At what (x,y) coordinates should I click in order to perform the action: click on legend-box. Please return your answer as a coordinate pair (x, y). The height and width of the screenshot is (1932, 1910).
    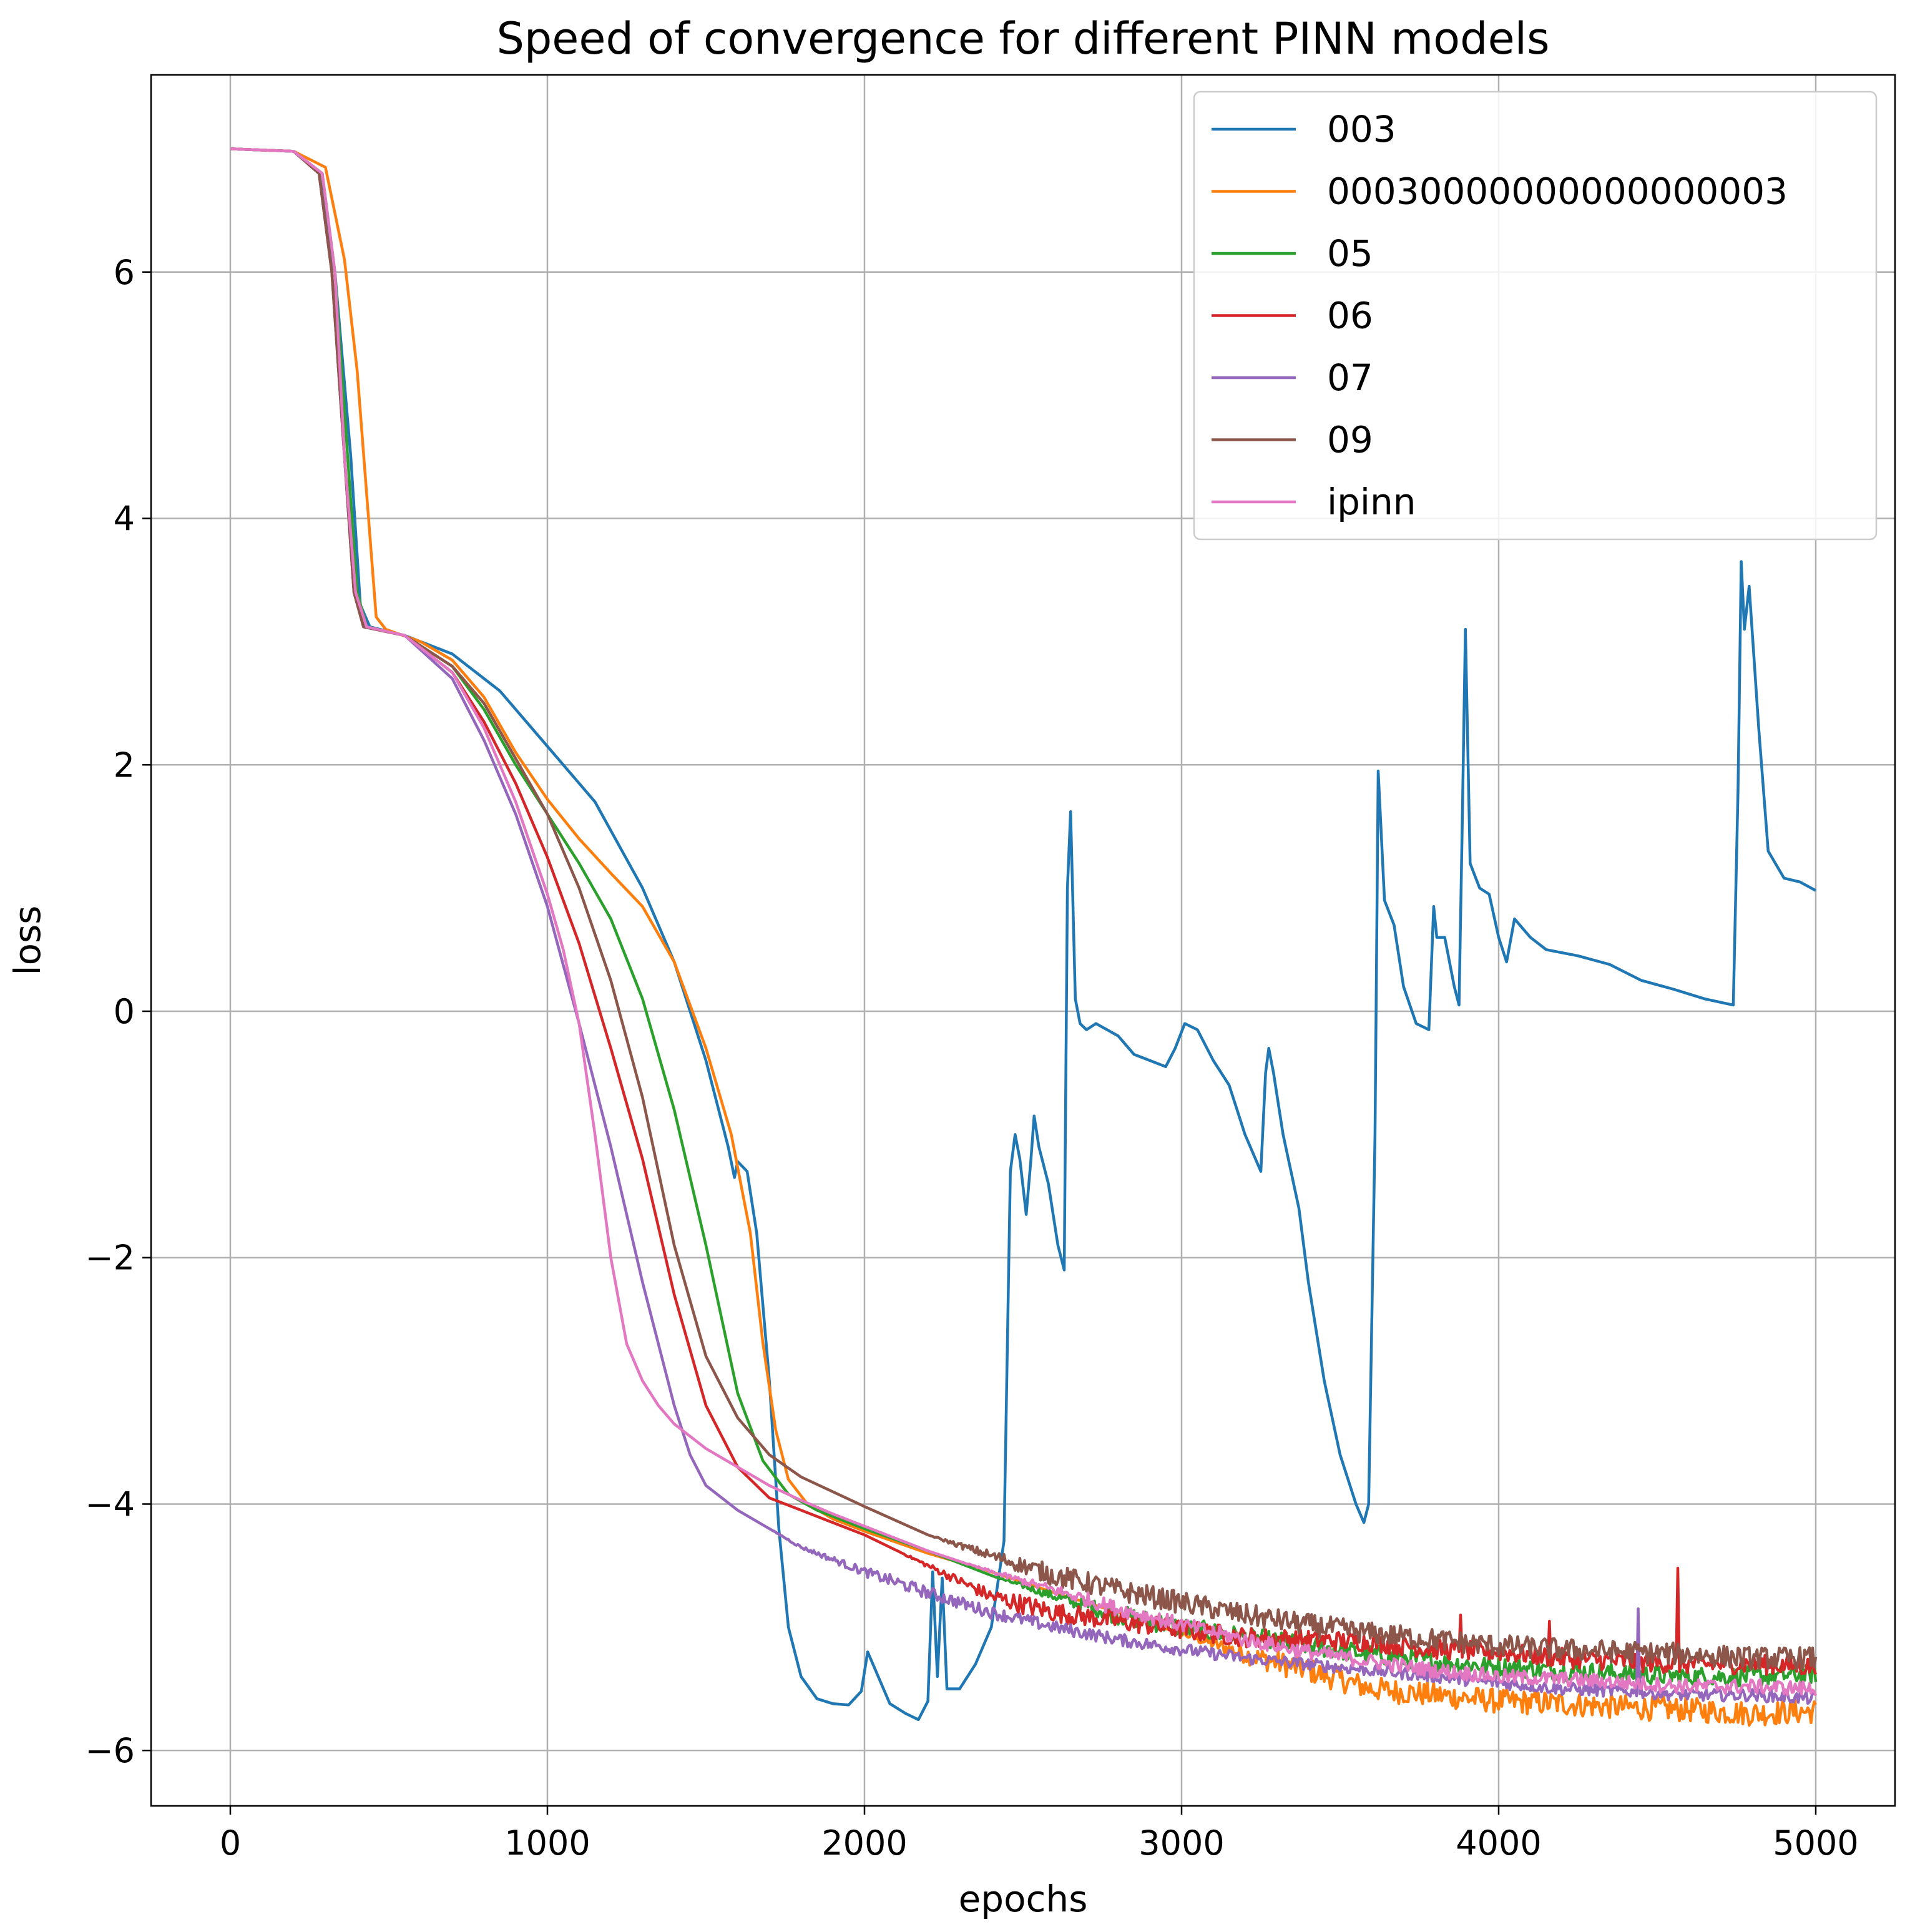
    Looking at the image, I should click on (1535, 316).